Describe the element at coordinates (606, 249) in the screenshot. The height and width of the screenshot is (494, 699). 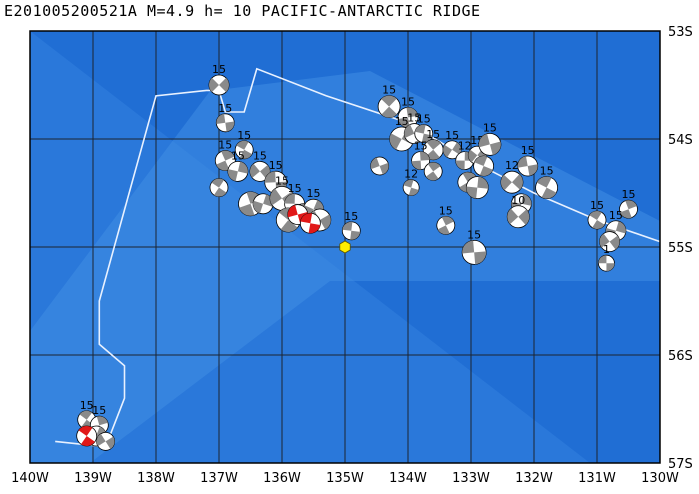
I see `depth-label: 1` at that location.